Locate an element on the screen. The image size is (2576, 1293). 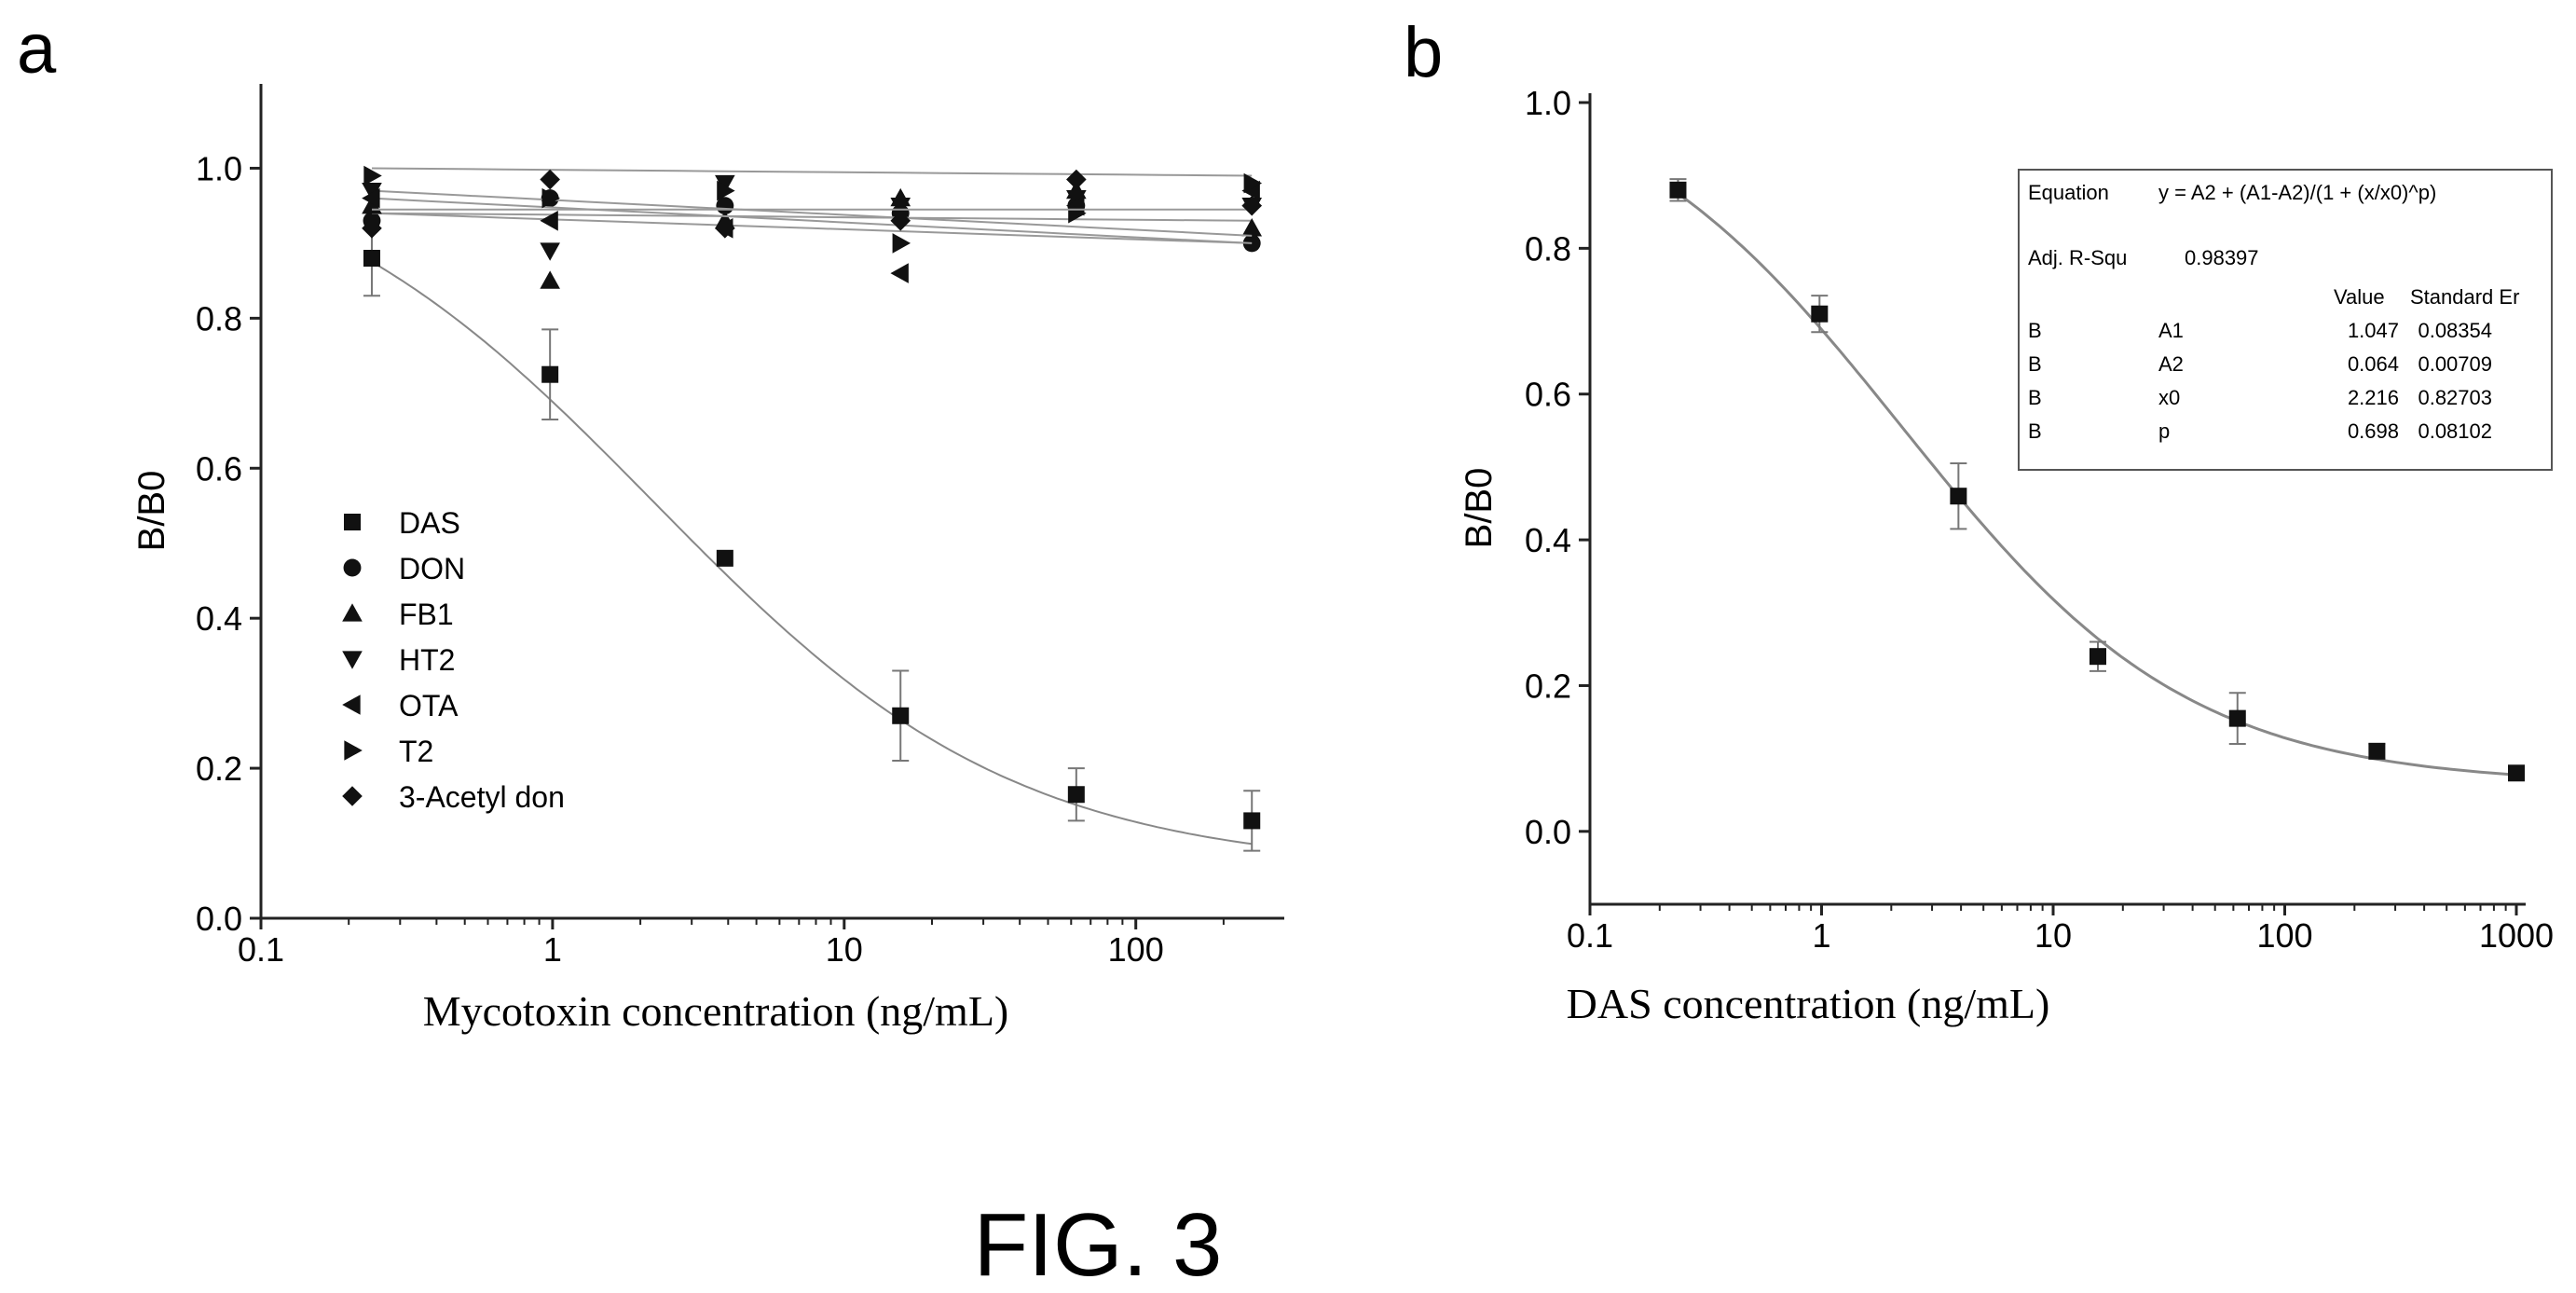
panel-a-x-axis-title: Mycotoxin concentration (ng/mL) is located at coordinates (716, 1011).